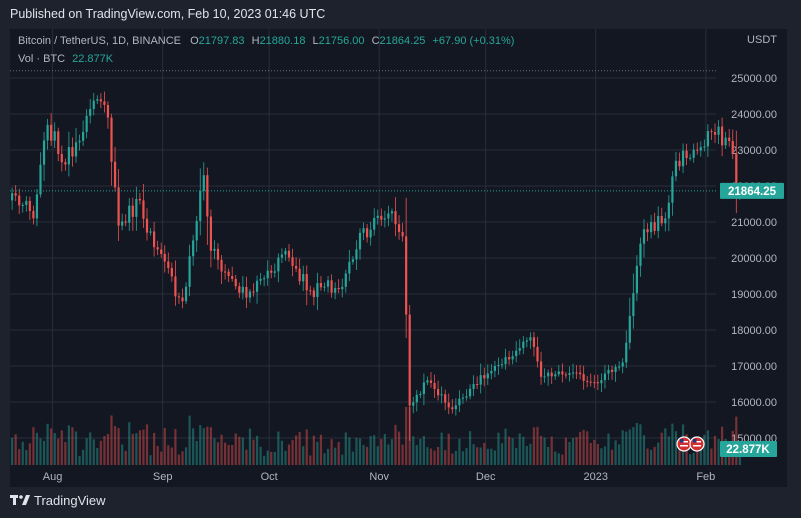 This screenshot has width=801, height=518. What do you see at coordinates (100, 41) in the screenshot?
I see `symbol-label: Bitcoin / TetherUS, 1D, BINANCE` at bounding box center [100, 41].